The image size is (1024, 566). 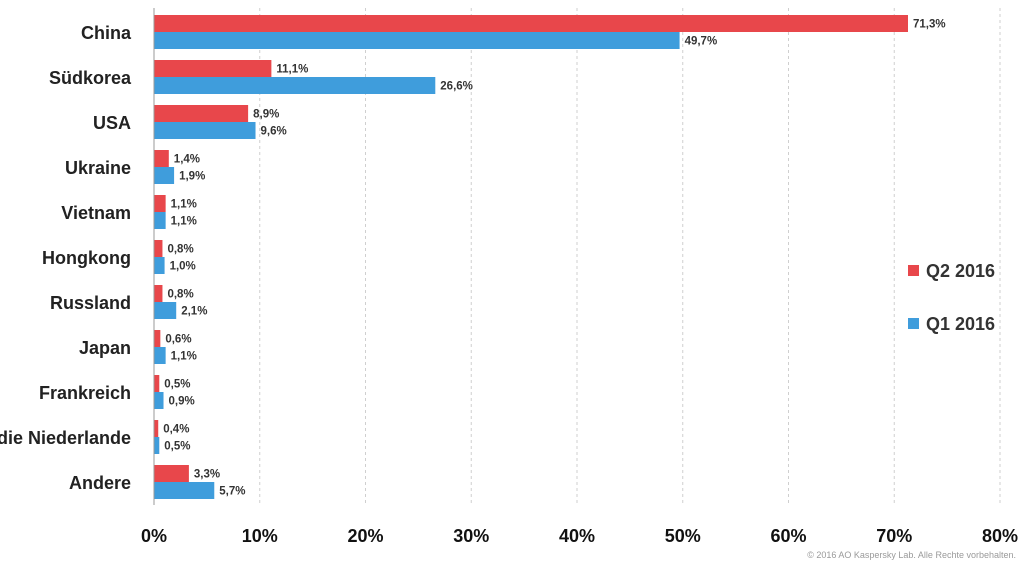 What do you see at coordinates (65, 438) in the screenshot?
I see `category-label: die Niederlande` at bounding box center [65, 438].